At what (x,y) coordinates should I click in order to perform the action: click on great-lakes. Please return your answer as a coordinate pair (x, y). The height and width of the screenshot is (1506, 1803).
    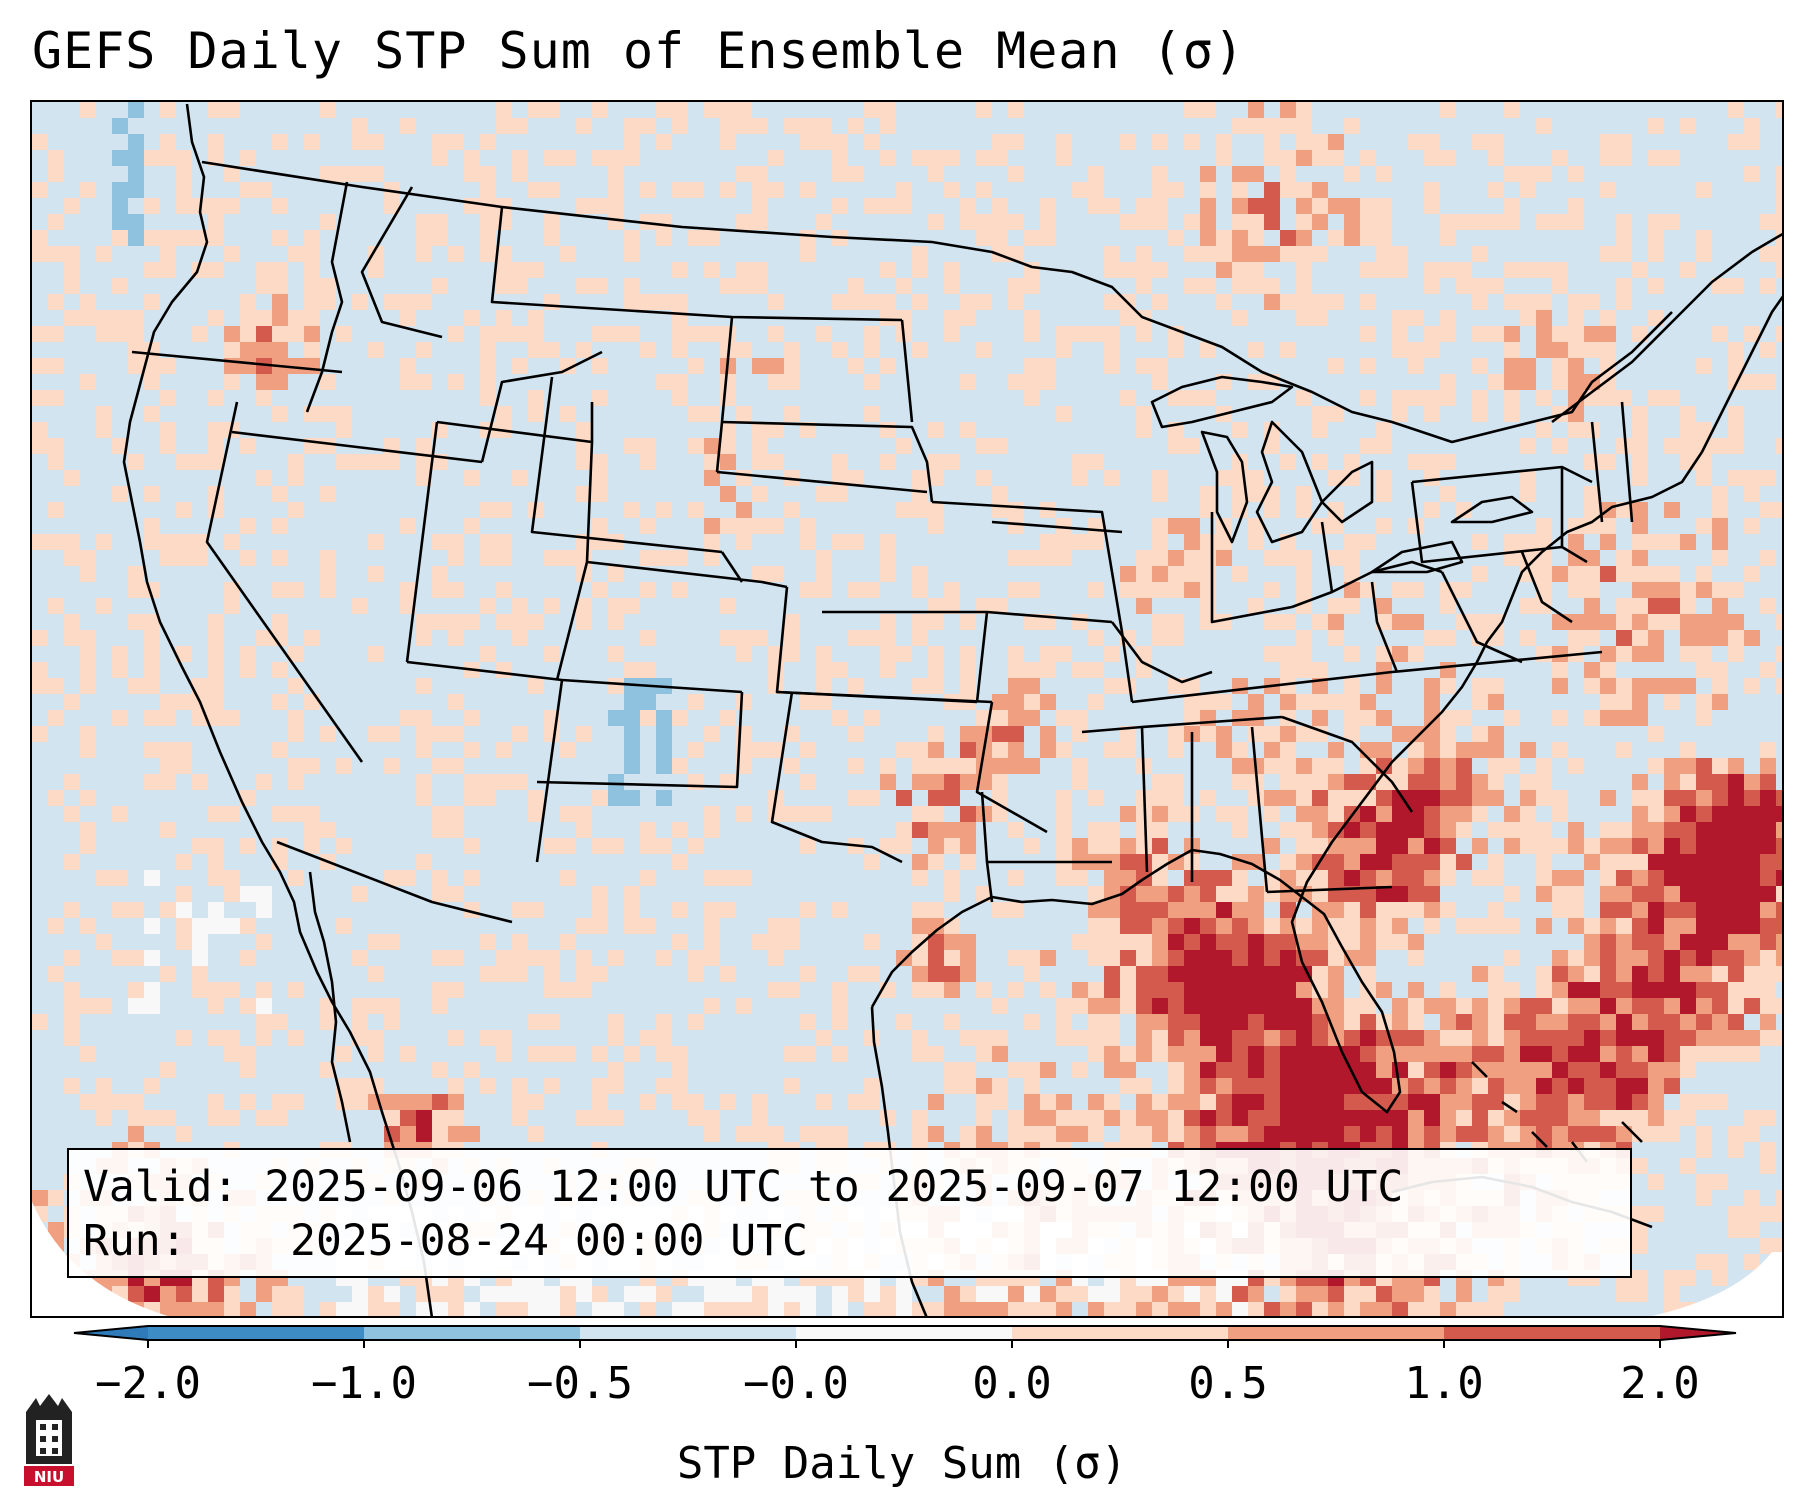
    Looking at the image, I should click on (1222, 402).